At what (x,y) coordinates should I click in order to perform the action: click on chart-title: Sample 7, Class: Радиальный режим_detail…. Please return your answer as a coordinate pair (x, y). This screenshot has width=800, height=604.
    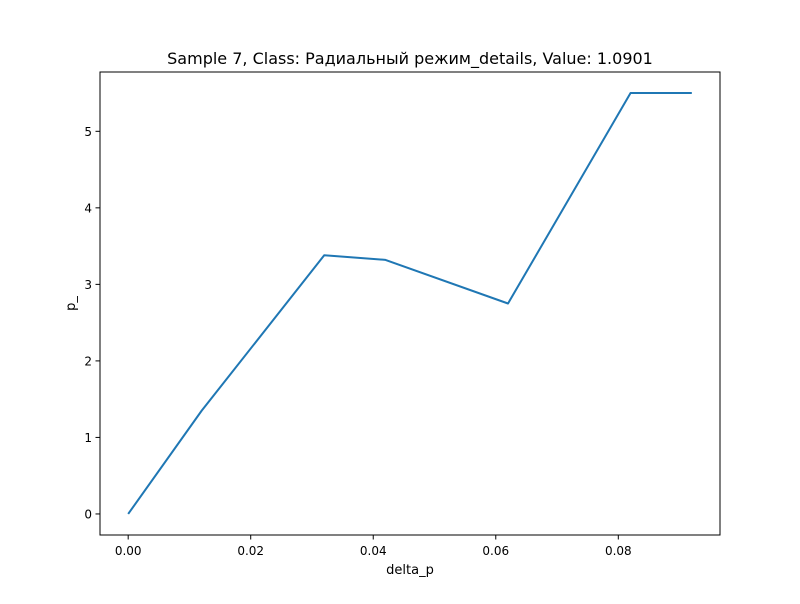
    Looking at the image, I should click on (410, 59).